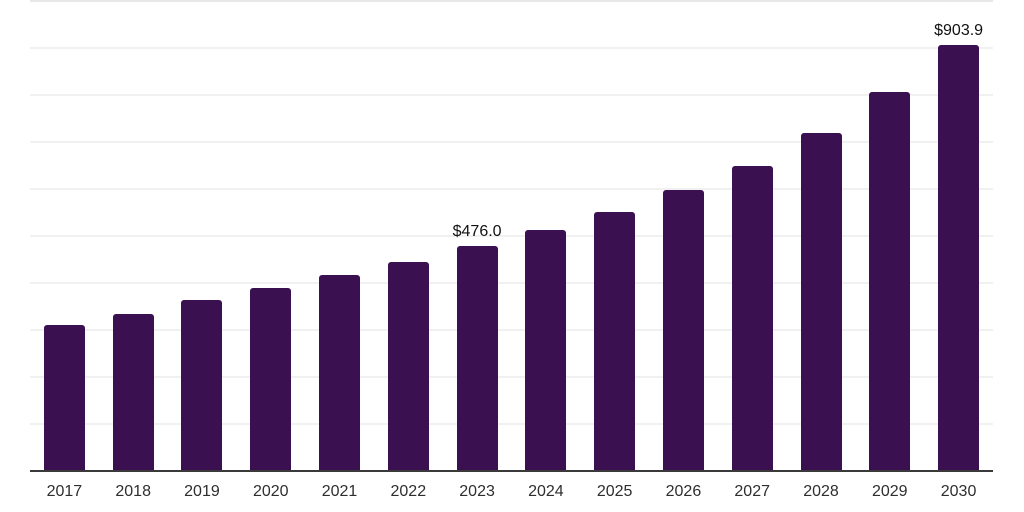 The image size is (1024, 512). I want to click on x-tick-label-2021: 2021, so click(339, 491).